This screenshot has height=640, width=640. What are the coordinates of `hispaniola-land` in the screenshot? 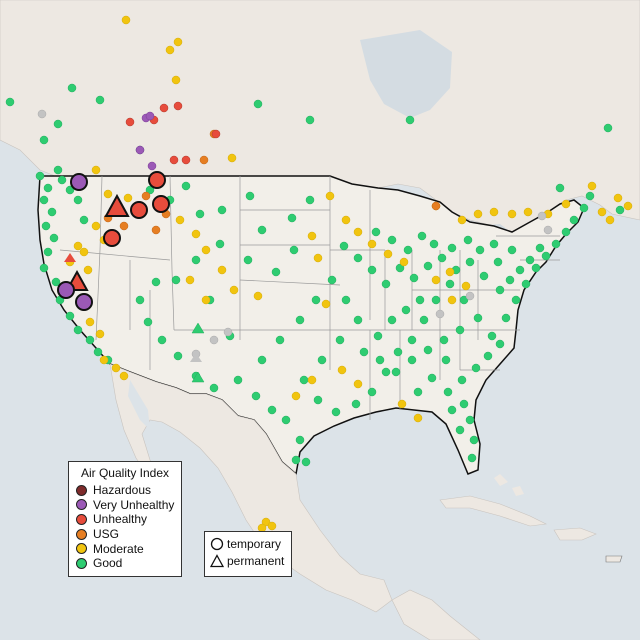 It's located at (575, 534).